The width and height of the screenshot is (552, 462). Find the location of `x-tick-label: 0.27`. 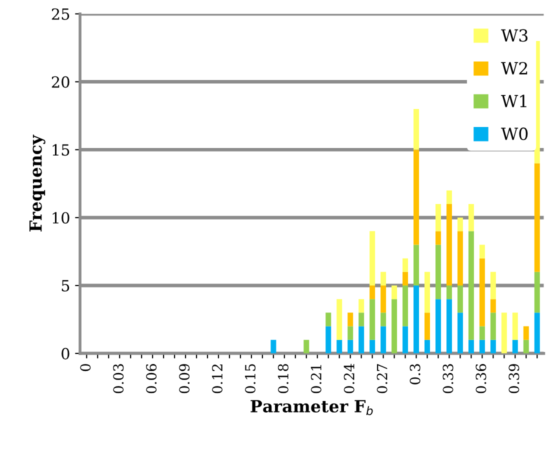

x-tick-label: 0.27 is located at coordinates (382, 379).